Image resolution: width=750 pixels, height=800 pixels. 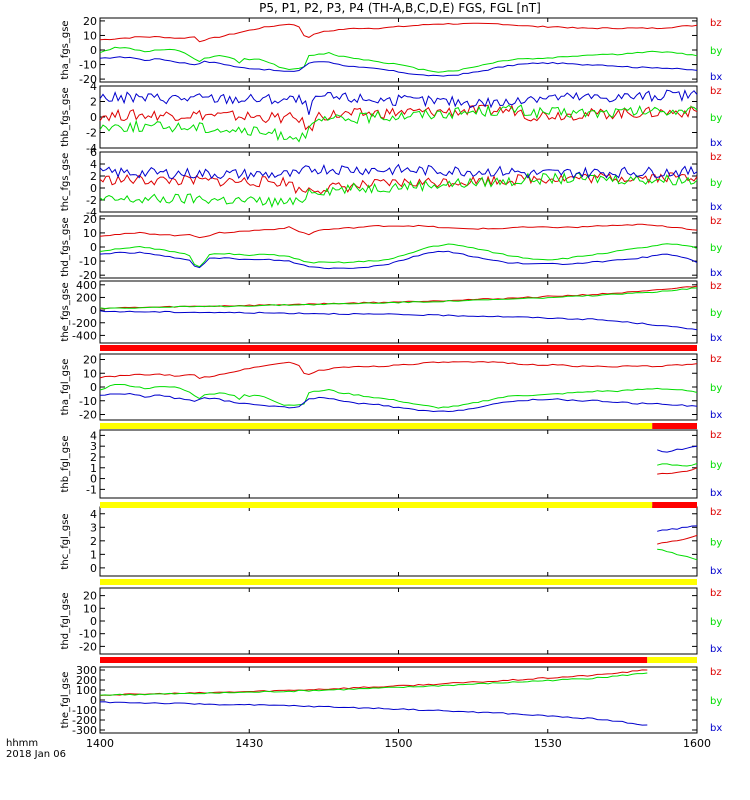 What do you see at coordinates (84, 730) in the screenshot?
I see `y-tick-label: -300` at bounding box center [84, 730].